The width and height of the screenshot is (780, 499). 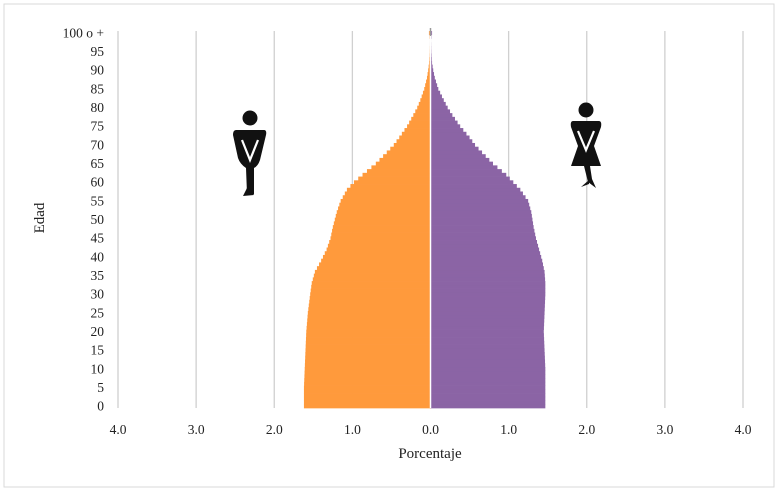 I want to click on y-tick-label: 20, so click(x=98, y=331).